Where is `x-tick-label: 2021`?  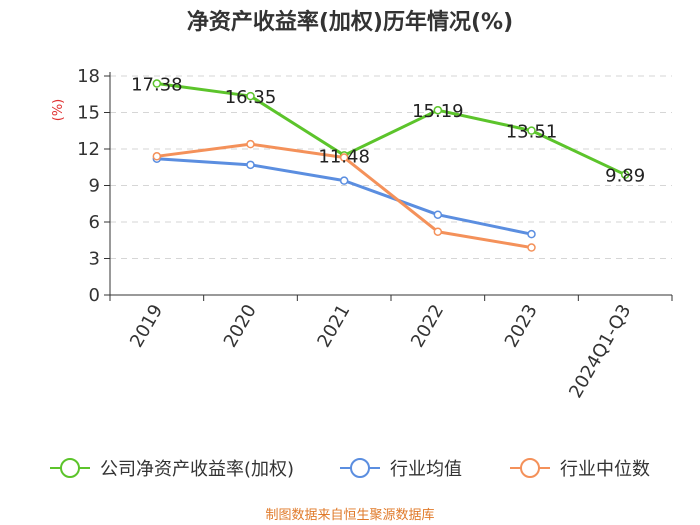
x-tick-label: 2021 is located at coordinates (333, 326).